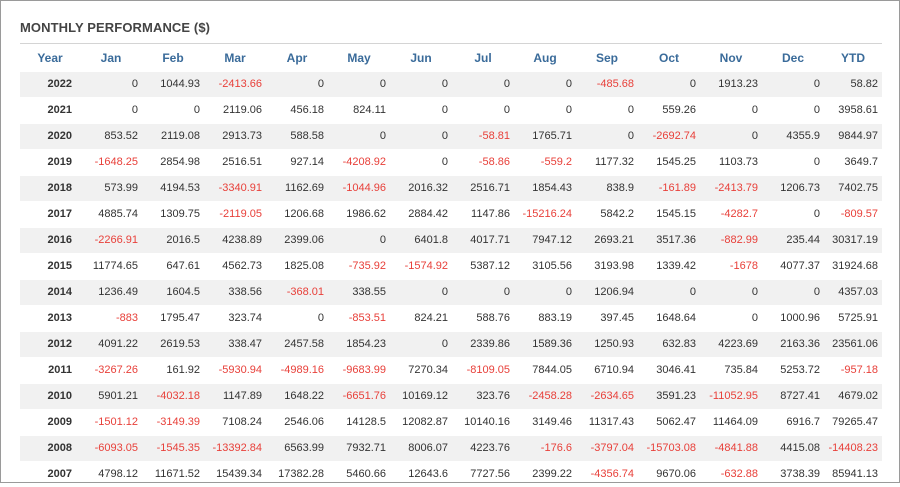 The width and height of the screenshot is (900, 487). I want to click on month-value-cell: 5387.12, so click(483, 267).